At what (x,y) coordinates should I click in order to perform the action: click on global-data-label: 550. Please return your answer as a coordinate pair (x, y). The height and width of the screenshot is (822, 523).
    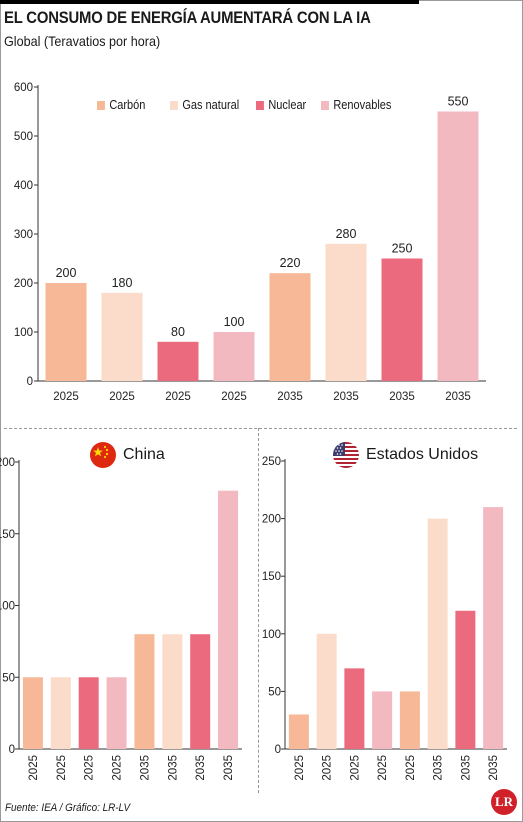
    Looking at the image, I should click on (458, 102).